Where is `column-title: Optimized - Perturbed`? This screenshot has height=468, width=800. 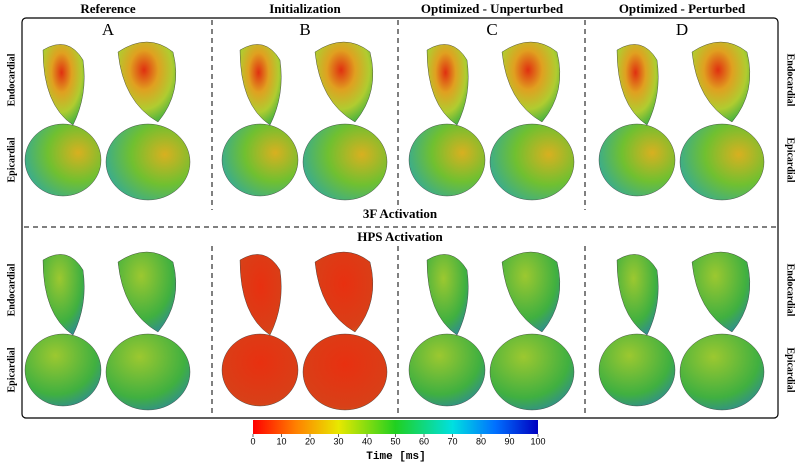
column-title: Optimized - Perturbed is located at coordinates (682, 8).